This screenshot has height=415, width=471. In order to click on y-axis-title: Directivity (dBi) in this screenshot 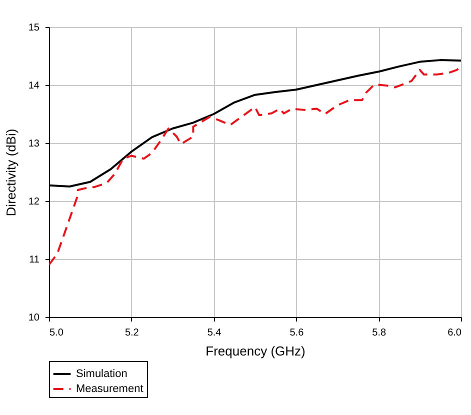, I will do `click(10, 172)`.